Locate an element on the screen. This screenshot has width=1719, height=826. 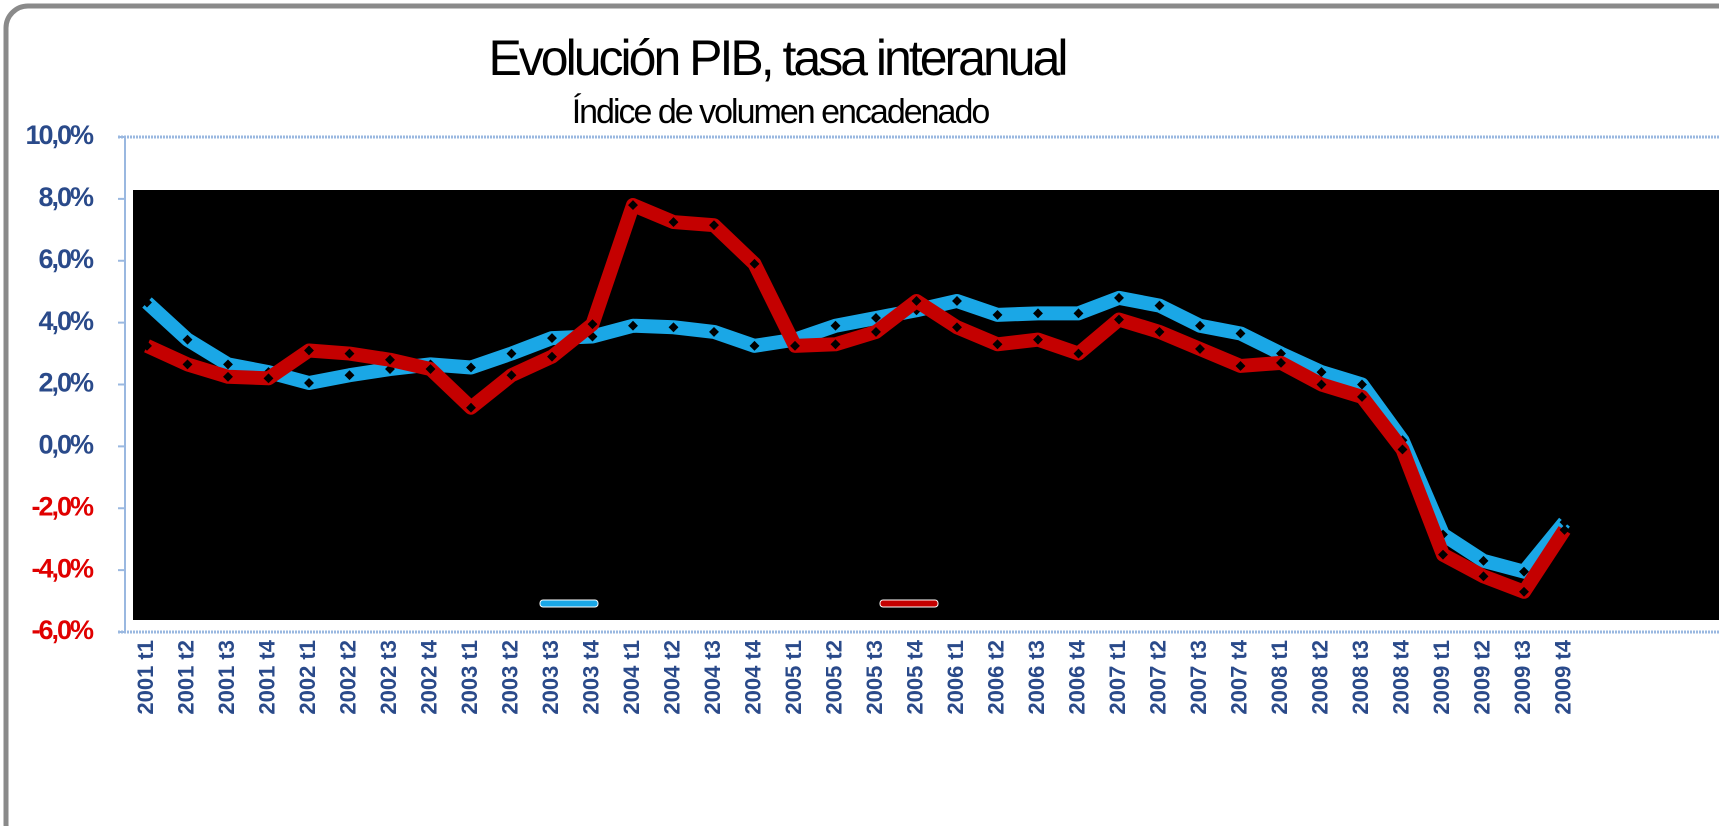
x-tick-label: 2008 t4 is located at coordinates (1400, 676).